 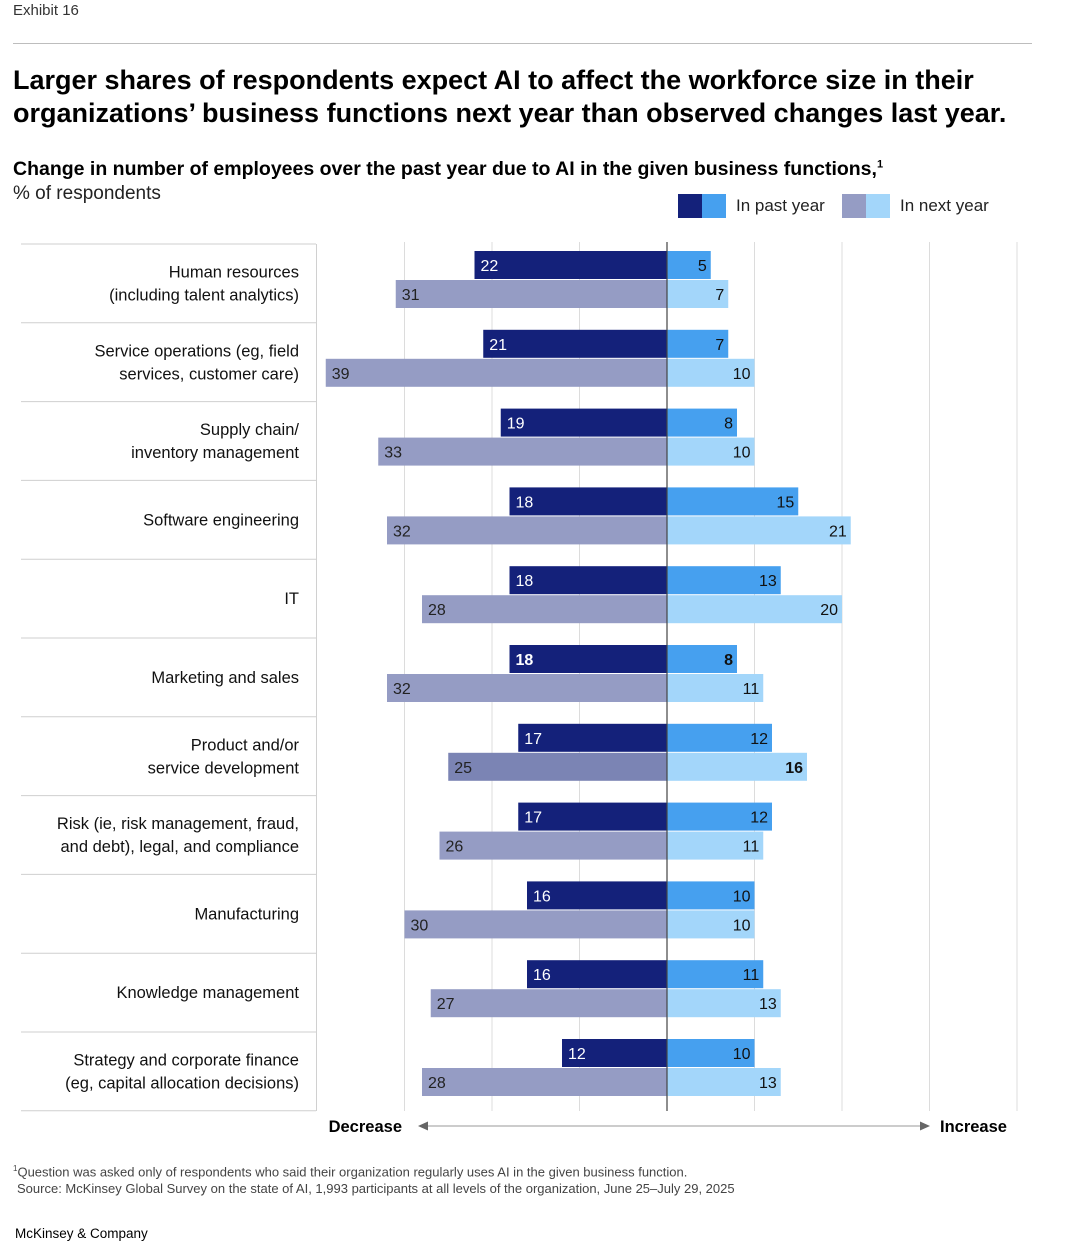 I want to click on category-label: and debt), legal, and compliance, so click(x=180, y=847).